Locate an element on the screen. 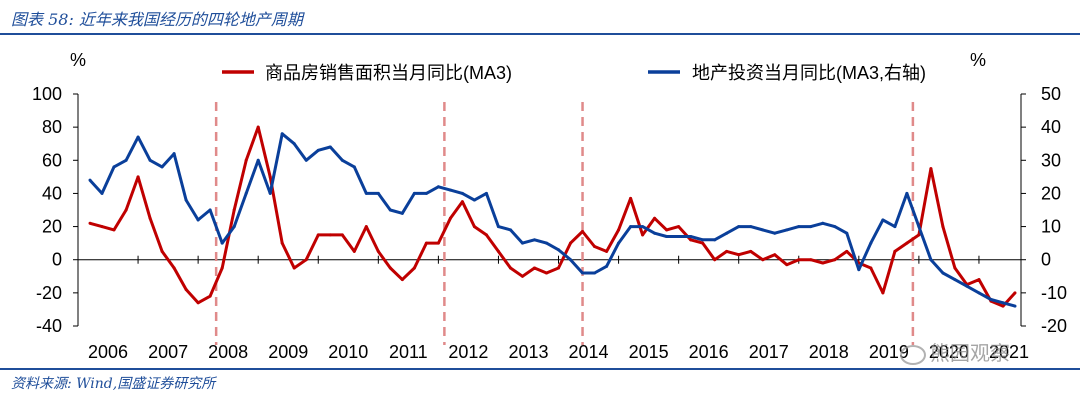 Image resolution: width=1080 pixels, height=400 pixels. right-tick-label: 40 is located at coordinates (1051, 127).